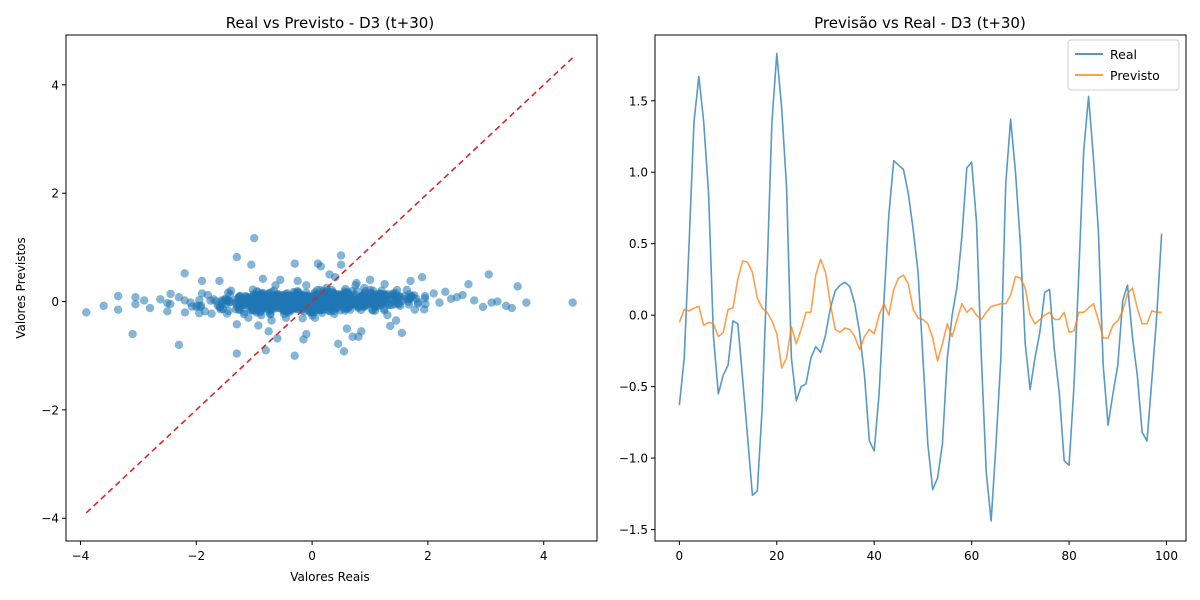  What do you see at coordinates (637, 315) in the screenshot?
I see `line-y-ticks: −1.5 −1.0 −0.5 0.0 0.5 1.0 1.5` at bounding box center [637, 315].